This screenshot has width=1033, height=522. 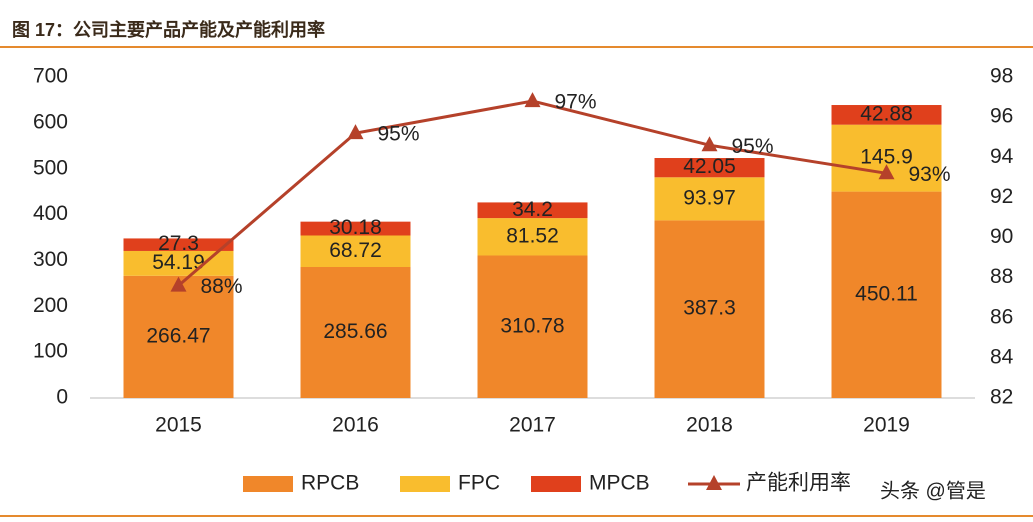 What do you see at coordinates (798, 483) in the screenshot?
I see `legend-label: 产能利用率` at bounding box center [798, 483].